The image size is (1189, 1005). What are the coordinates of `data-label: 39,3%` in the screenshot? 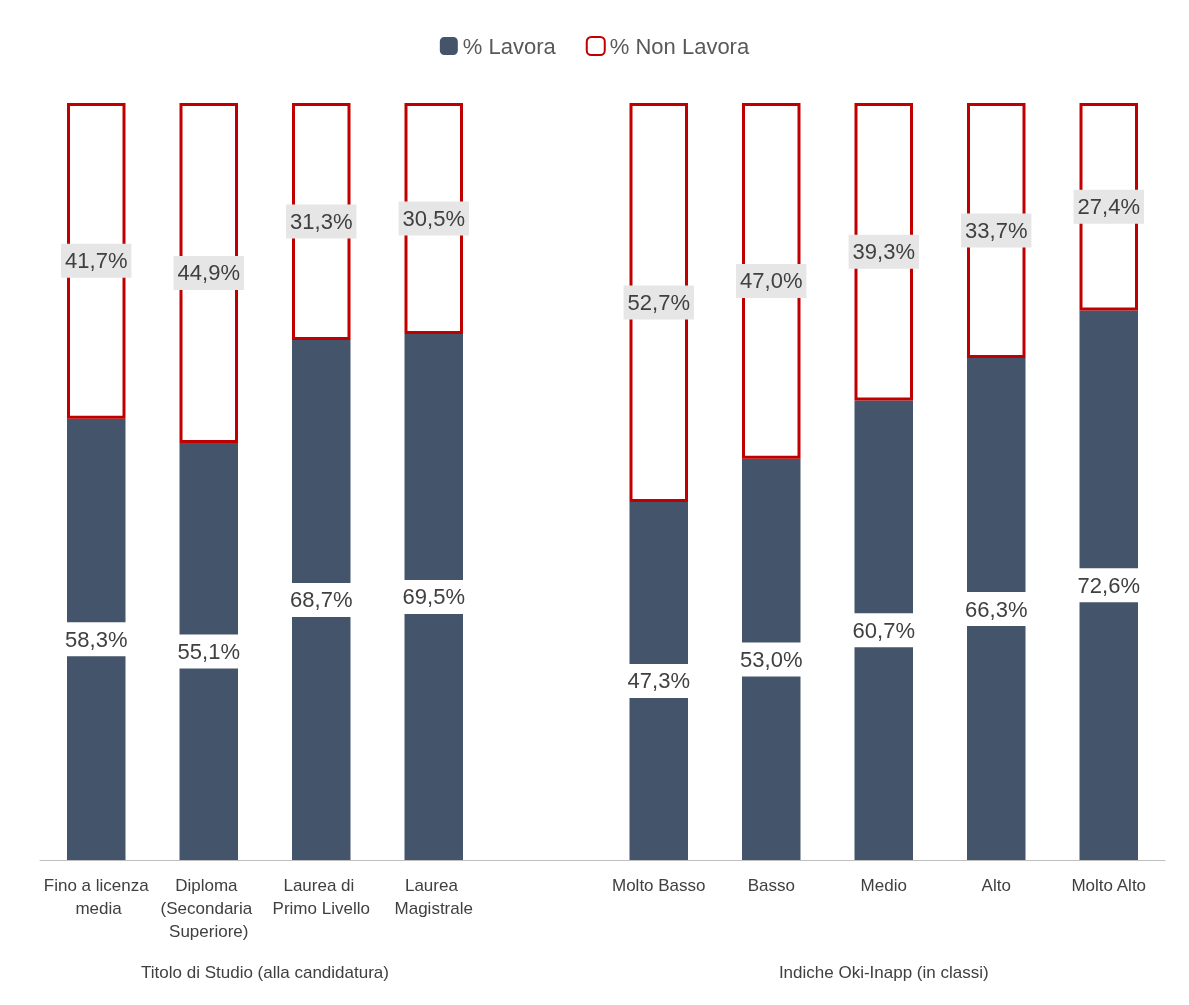 It's located at (883, 252).